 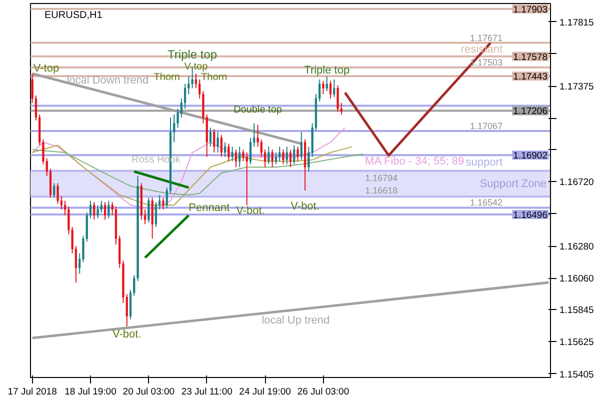 What do you see at coordinates (530, 215) in the screenshot?
I see `ref-line-label: 1.16496` at bounding box center [530, 215].